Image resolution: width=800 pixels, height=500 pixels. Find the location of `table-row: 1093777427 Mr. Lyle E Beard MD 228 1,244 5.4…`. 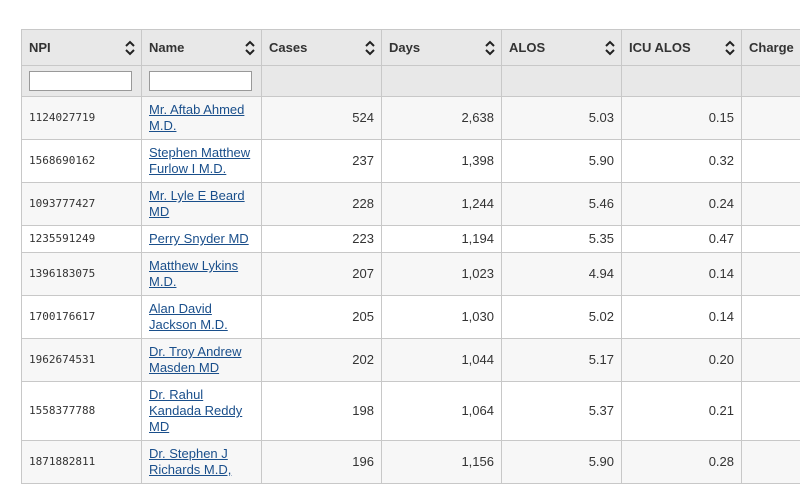

table-row: 1093777427 Mr. Lyle E Beard MD 228 1,244 5.4… is located at coordinates (410, 204).